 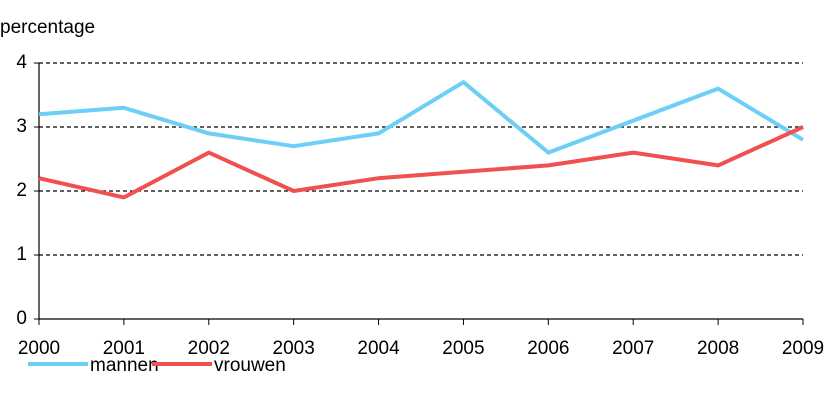 What do you see at coordinates (209, 348) in the screenshot?
I see `x-tick-label: 2002` at bounding box center [209, 348].